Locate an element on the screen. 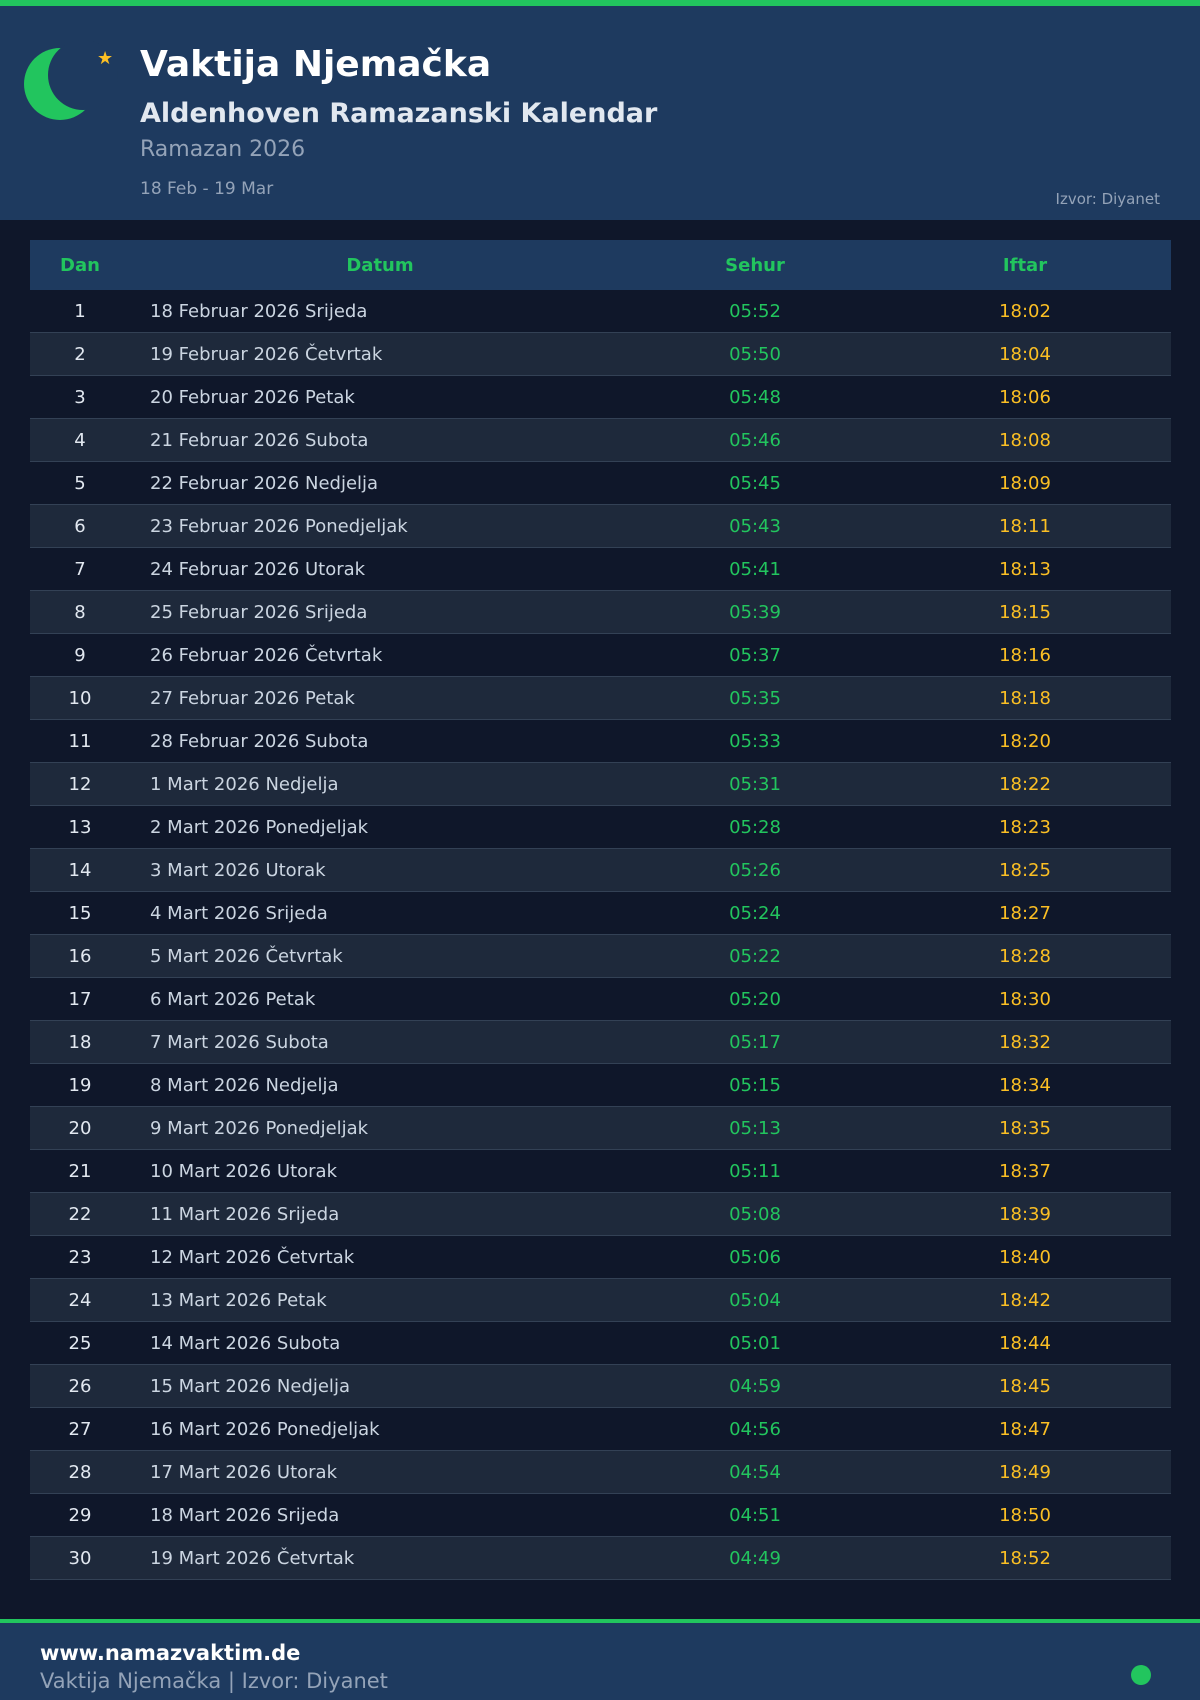 The height and width of the screenshot is (1700, 1200). row-date: 22 Februar 2026 Nedjelja is located at coordinates (264, 483).